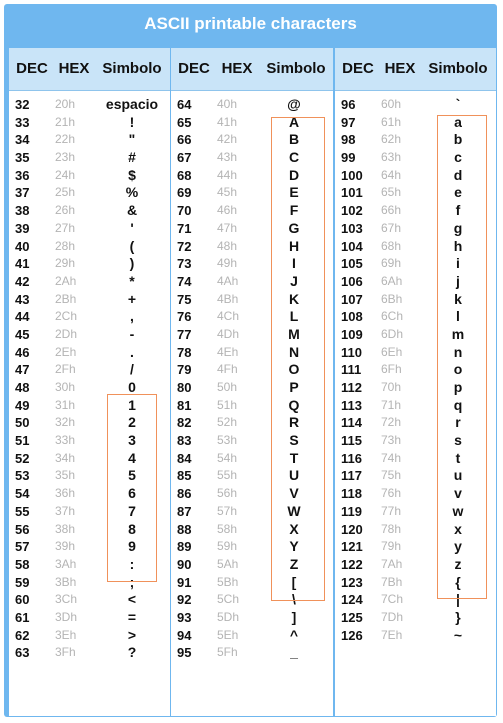 The height and width of the screenshot is (723, 503). What do you see at coordinates (89, 123) in the screenshot?
I see `table-row: 33 21h!` at bounding box center [89, 123].